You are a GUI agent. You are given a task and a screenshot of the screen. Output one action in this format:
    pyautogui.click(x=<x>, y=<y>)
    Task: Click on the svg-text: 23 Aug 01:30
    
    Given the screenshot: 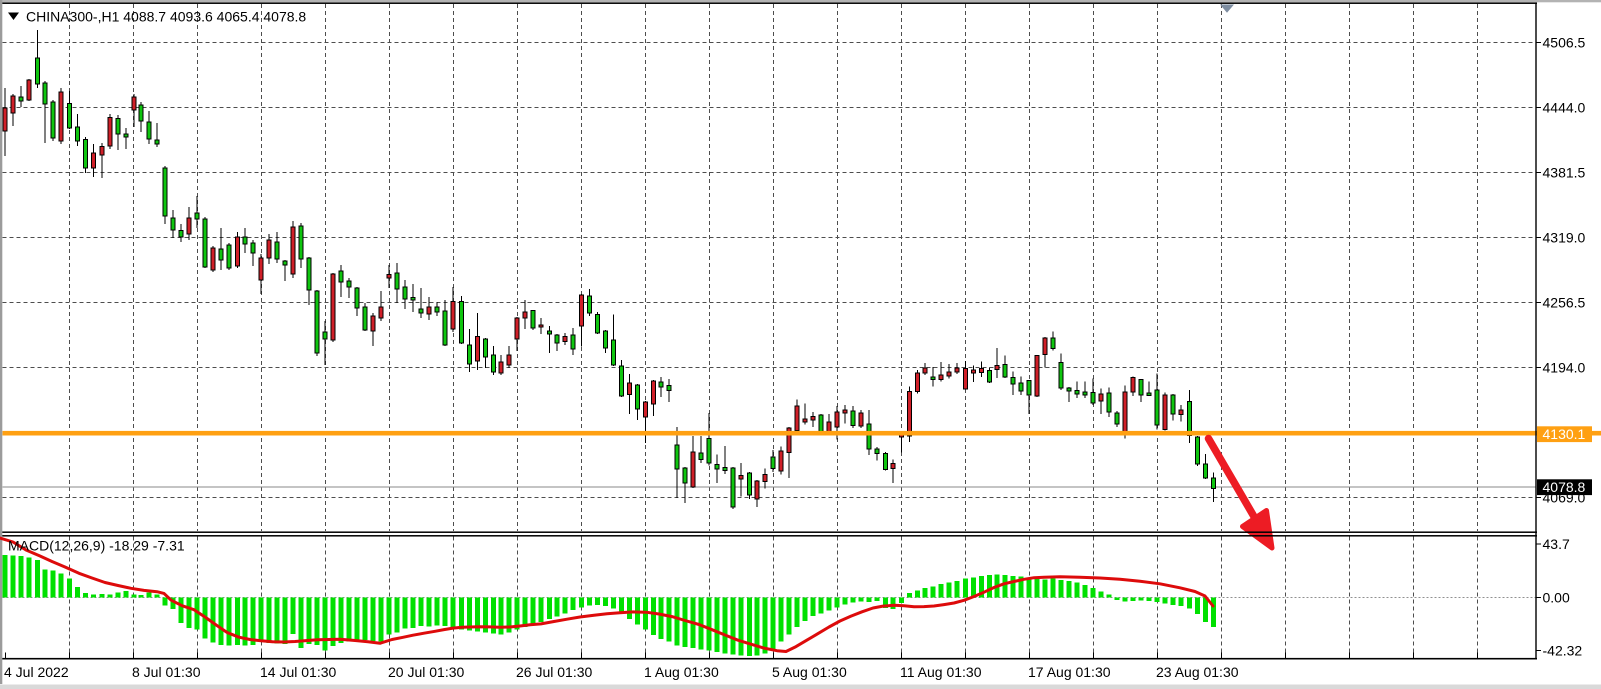 What is the action you would take?
    pyautogui.click(x=1197, y=672)
    